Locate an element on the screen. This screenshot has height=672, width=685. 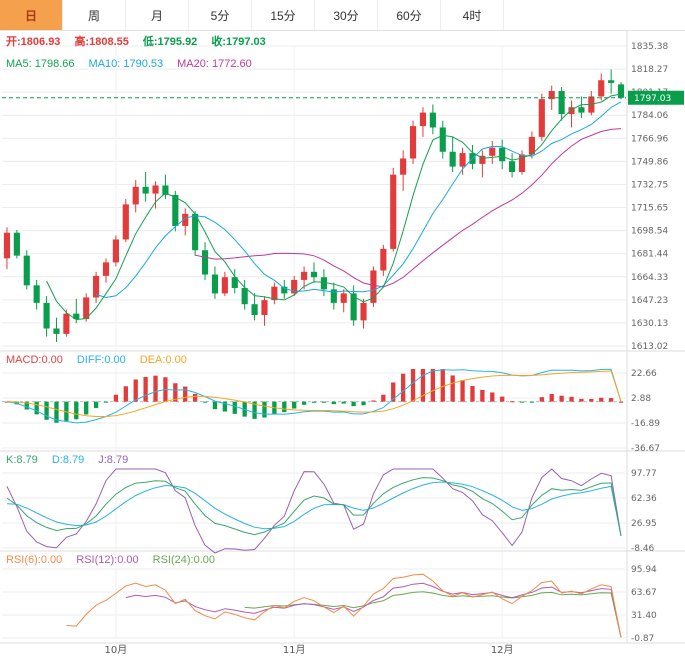
timeframe-tab-5: 15分 is located at coordinates (283, 15).